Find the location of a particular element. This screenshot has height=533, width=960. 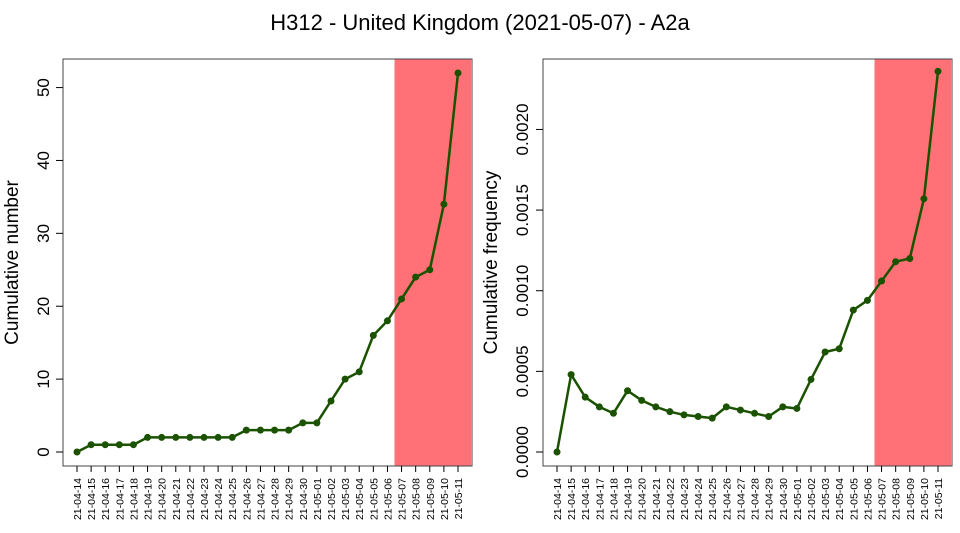

x-tick-label: 21-05-07 is located at coordinates (883, 499).